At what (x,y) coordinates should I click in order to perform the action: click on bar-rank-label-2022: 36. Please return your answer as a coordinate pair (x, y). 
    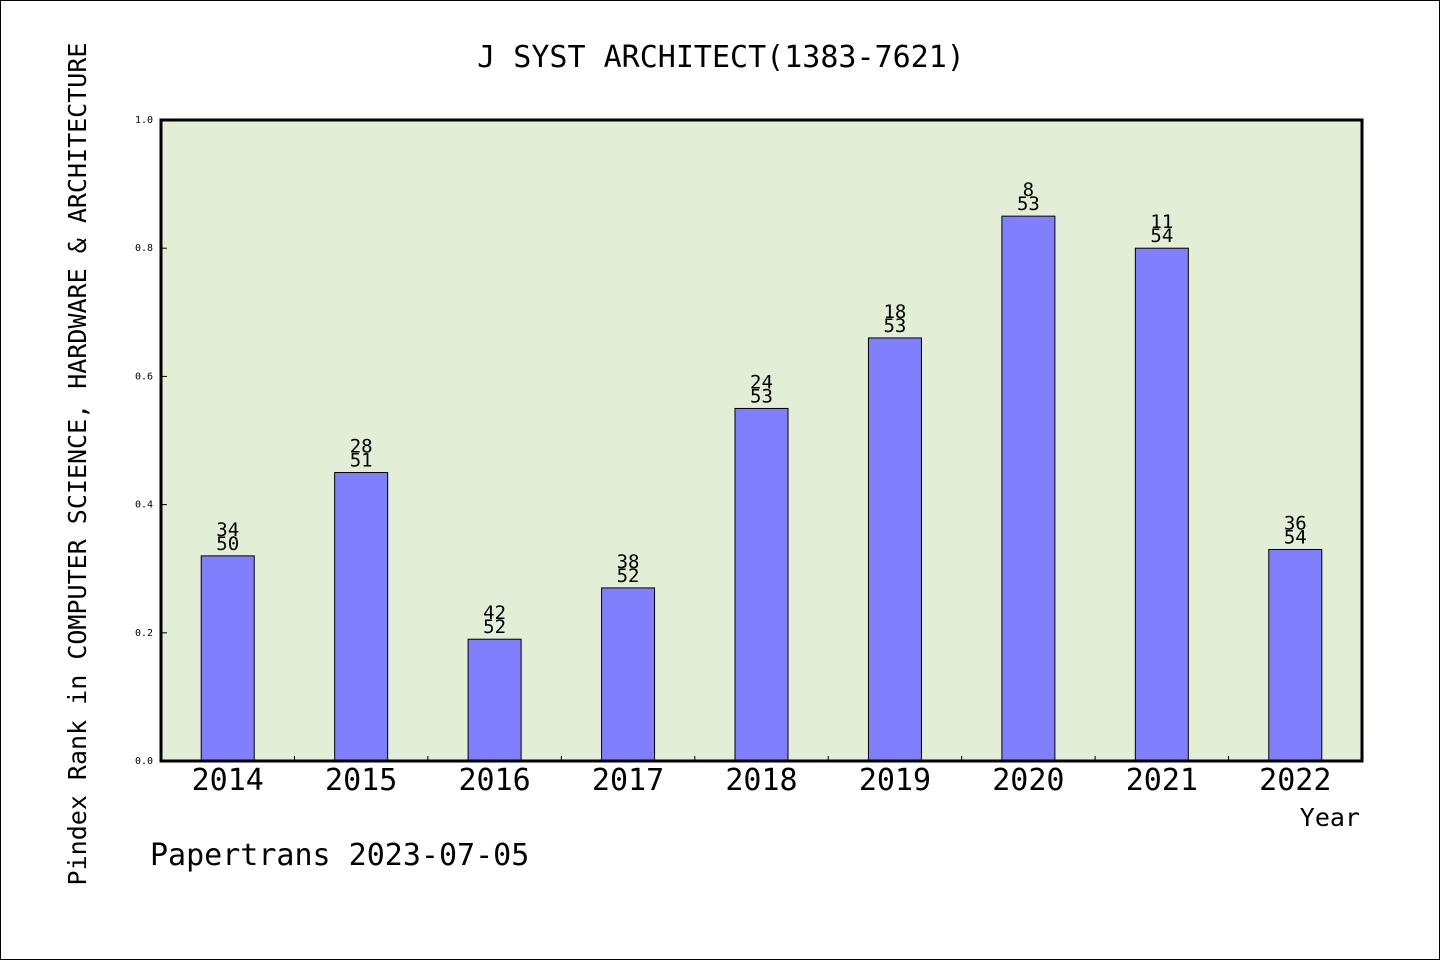
    Looking at the image, I should click on (1295, 523).